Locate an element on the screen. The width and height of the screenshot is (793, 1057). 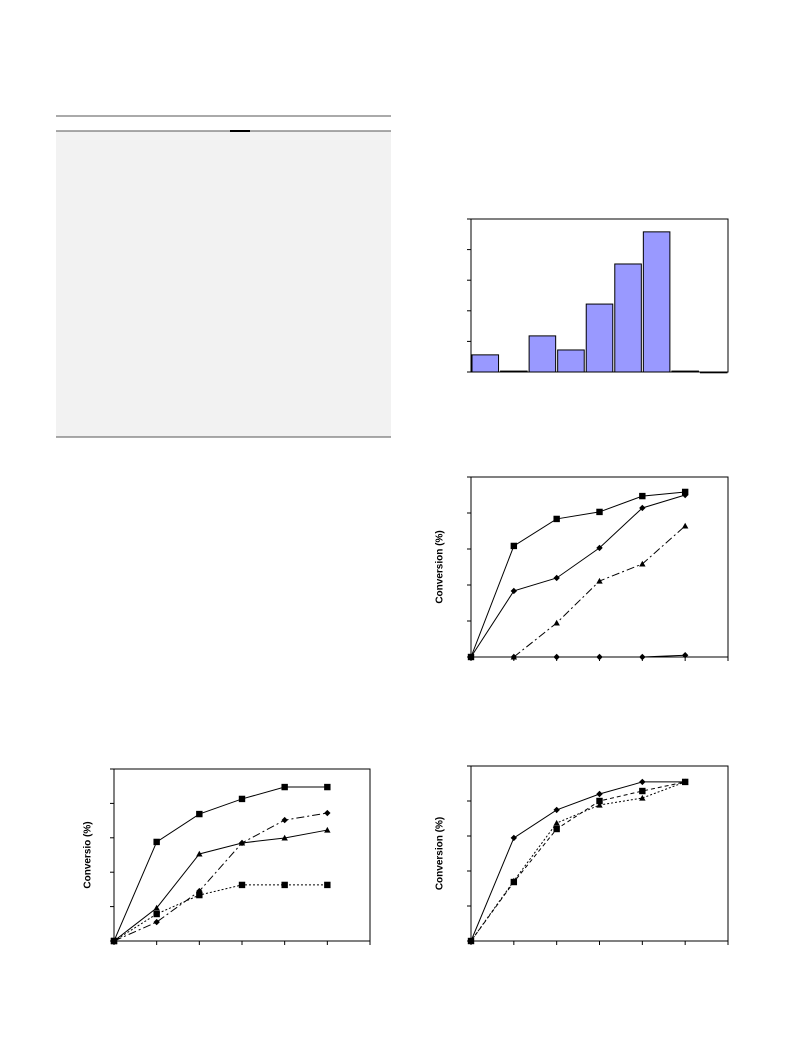
chart is located at coordinates (598, 296).